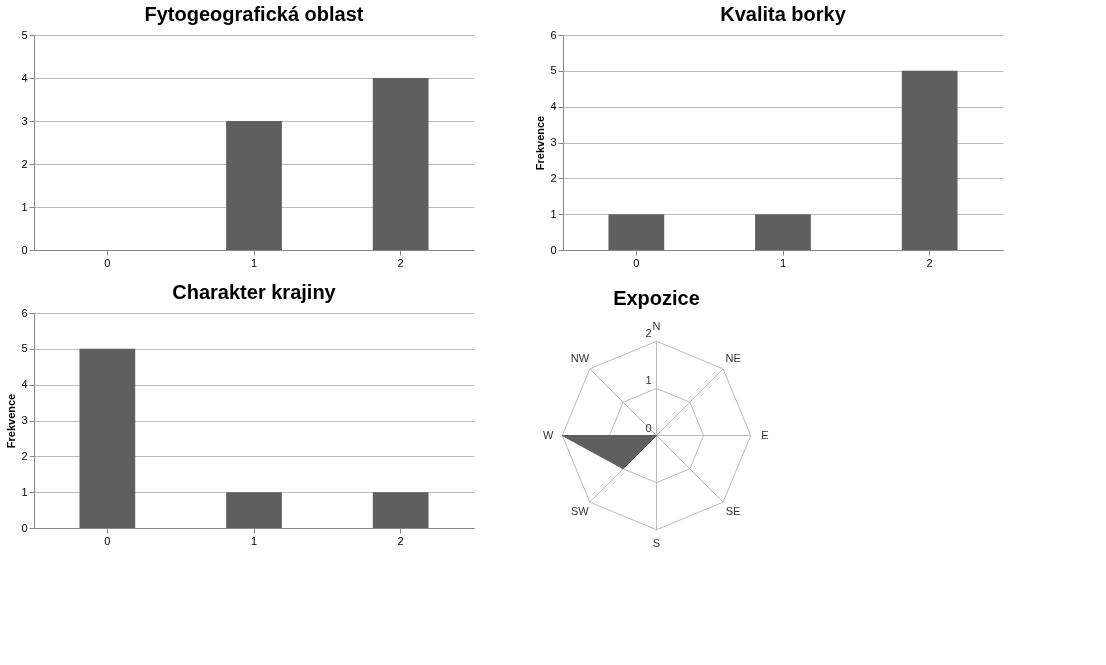  What do you see at coordinates (733, 357) in the screenshot?
I see `spoke-label: NE` at bounding box center [733, 357].